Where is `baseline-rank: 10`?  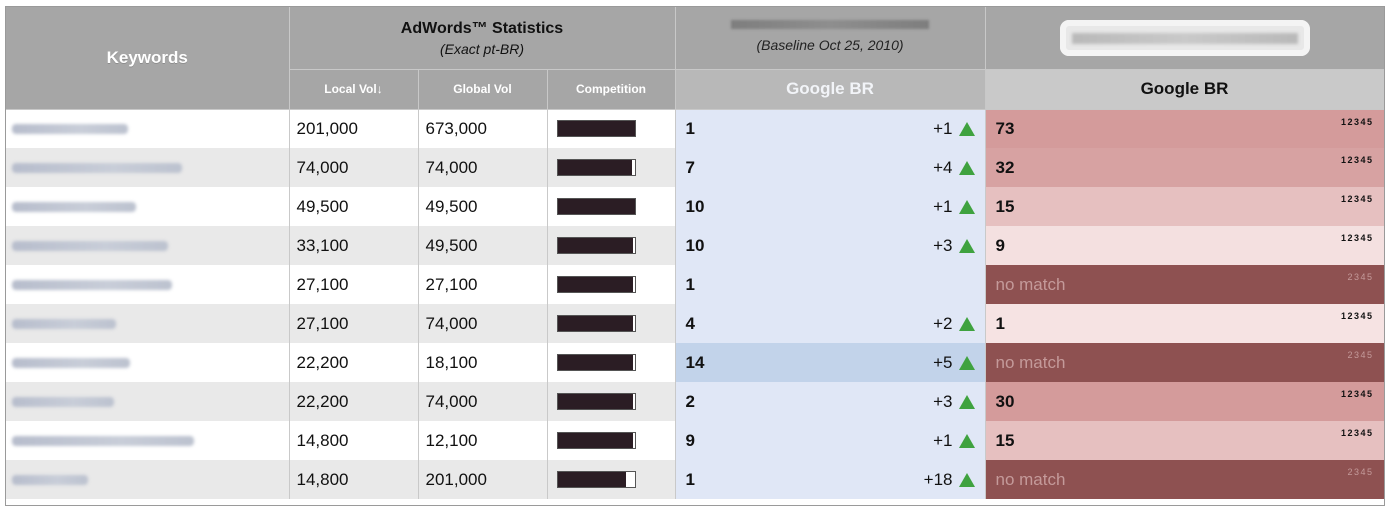 baseline-rank: 10 is located at coordinates (695, 206).